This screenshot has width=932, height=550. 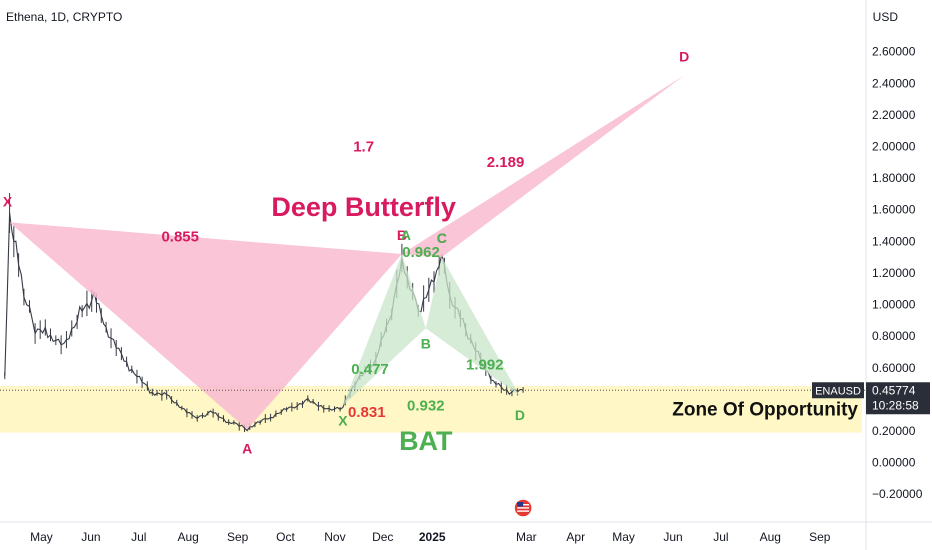 What do you see at coordinates (575, 537) in the screenshot?
I see `x-tick-label: Apr` at bounding box center [575, 537].